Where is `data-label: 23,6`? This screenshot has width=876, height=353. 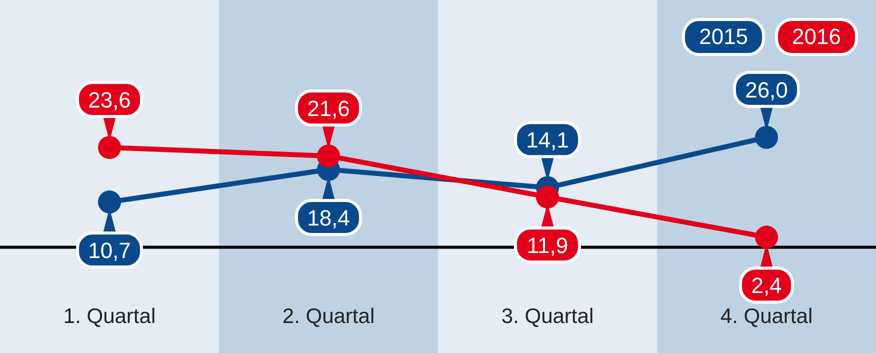
data-label: 23,6 is located at coordinates (109, 100).